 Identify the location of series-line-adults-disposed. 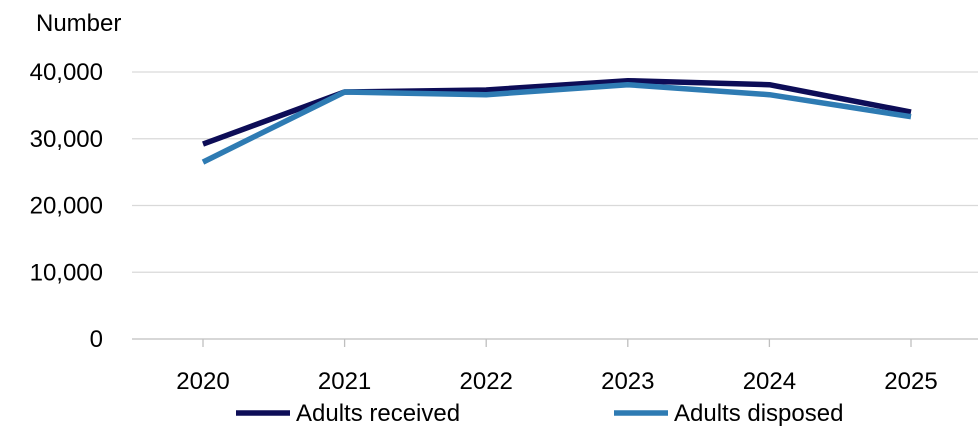
(556, 123).